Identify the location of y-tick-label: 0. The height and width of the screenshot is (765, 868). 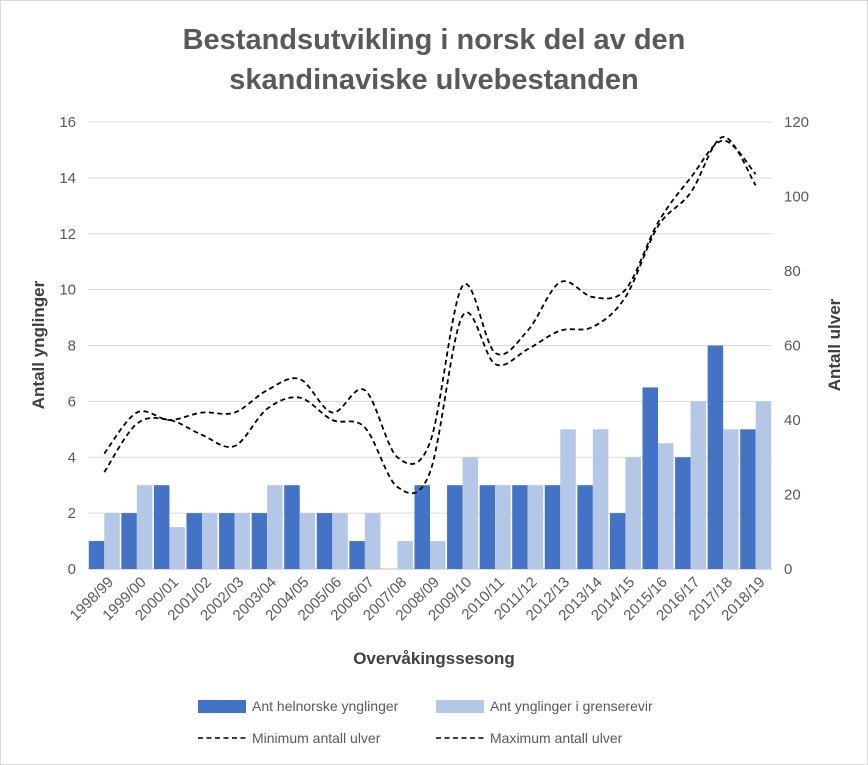
(72, 569).